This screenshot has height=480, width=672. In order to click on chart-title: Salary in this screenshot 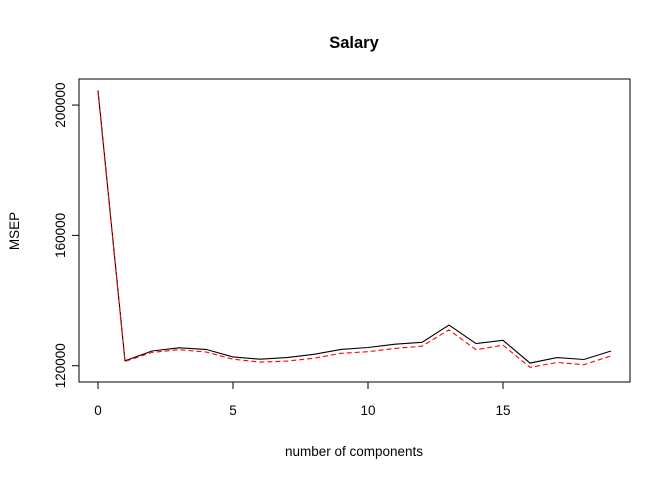, I will do `click(354, 43)`.